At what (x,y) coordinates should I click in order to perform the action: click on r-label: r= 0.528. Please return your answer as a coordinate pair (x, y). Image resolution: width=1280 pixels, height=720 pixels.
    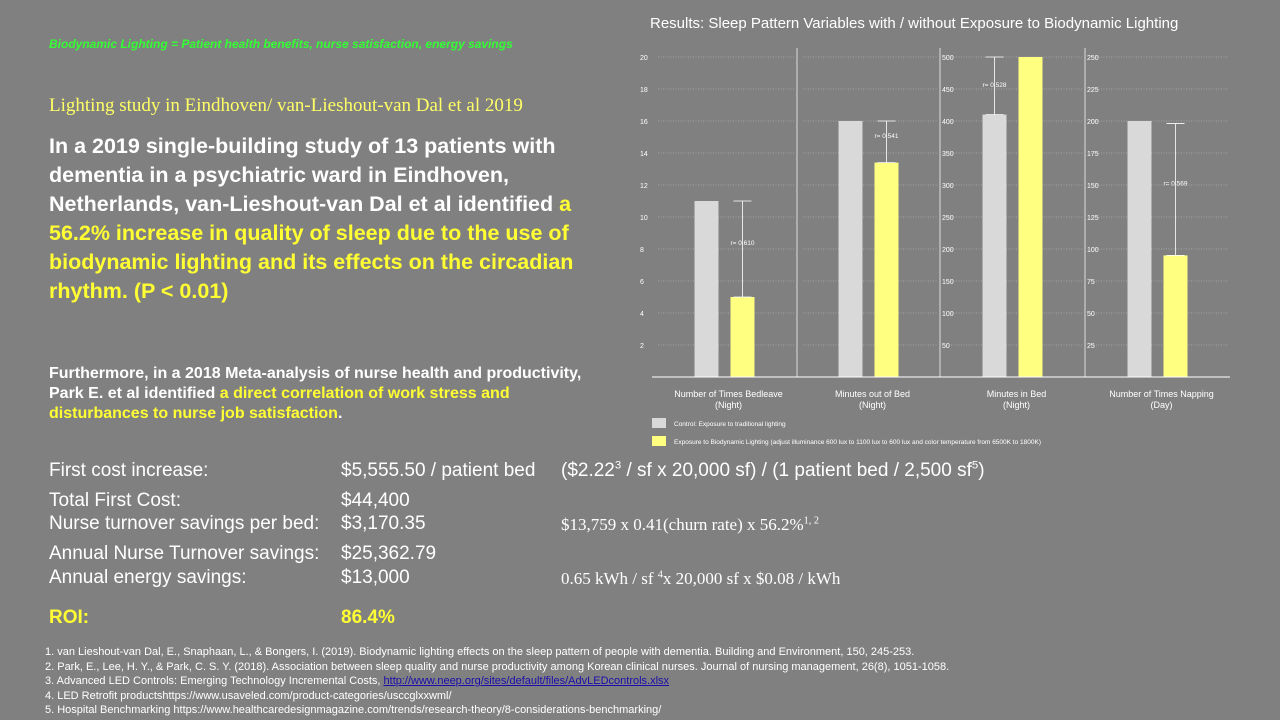
    Looking at the image, I should click on (994, 85).